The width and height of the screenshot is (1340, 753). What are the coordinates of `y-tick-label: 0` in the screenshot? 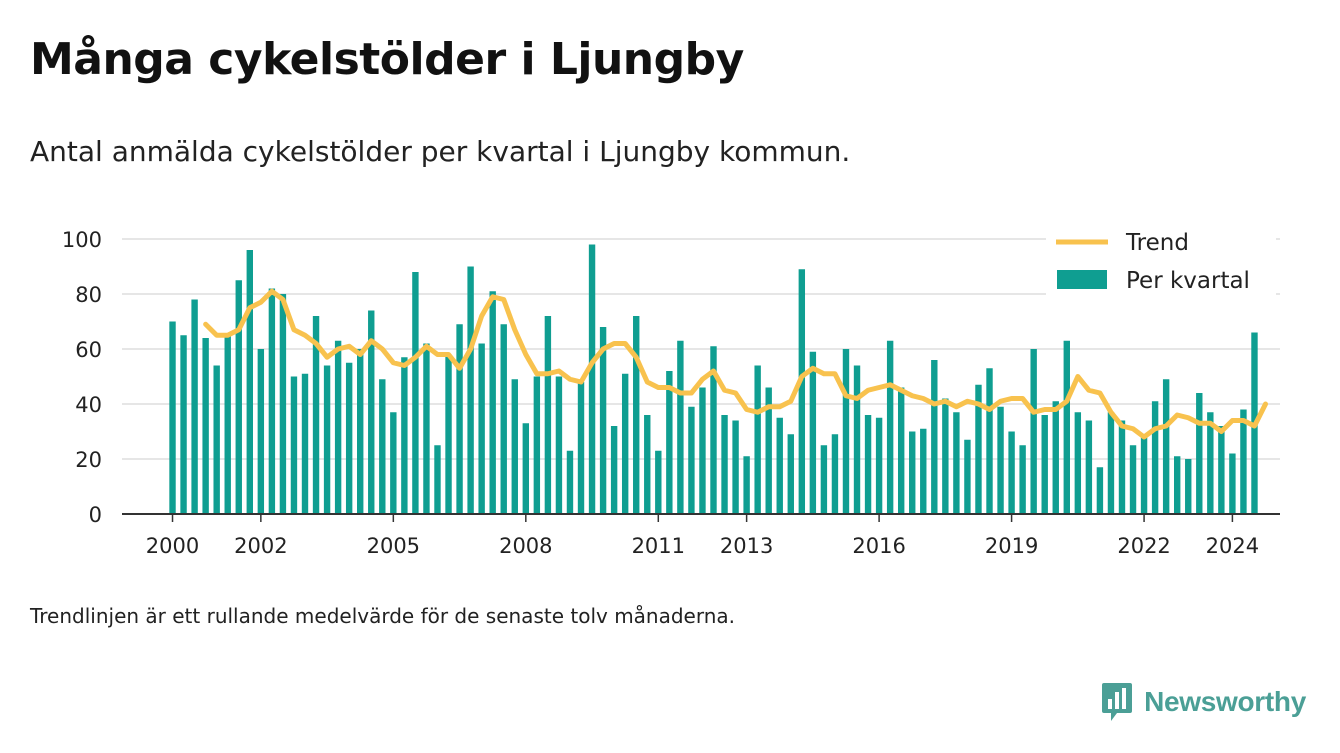 It's located at (95, 515).